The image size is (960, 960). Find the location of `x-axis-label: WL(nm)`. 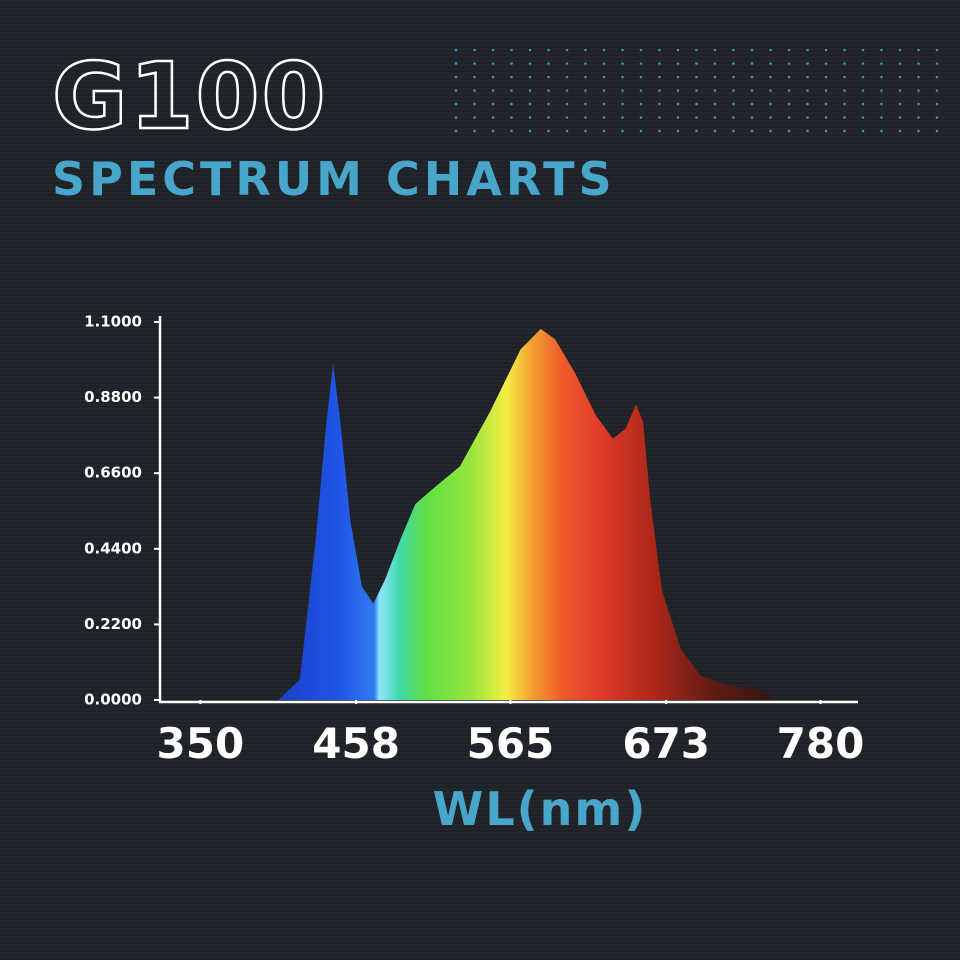

x-axis-label: WL(nm) is located at coordinates (540, 809).